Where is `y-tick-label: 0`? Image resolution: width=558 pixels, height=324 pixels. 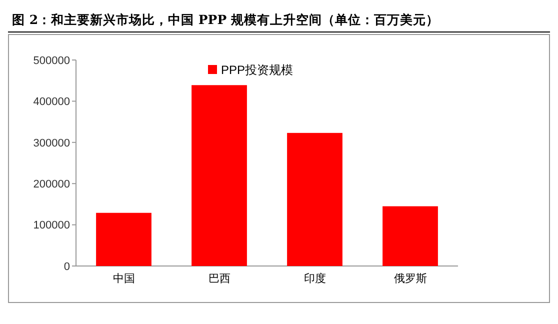
y-tick-label: 0 is located at coordinates (67, 266).